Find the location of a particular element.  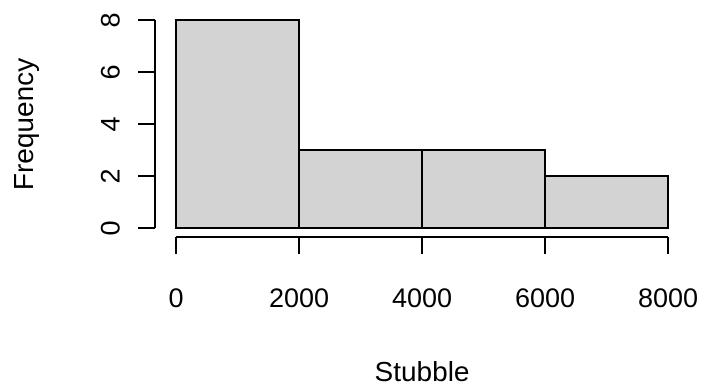

x-tick-label: 4000 is located at coordinates (422, 298).